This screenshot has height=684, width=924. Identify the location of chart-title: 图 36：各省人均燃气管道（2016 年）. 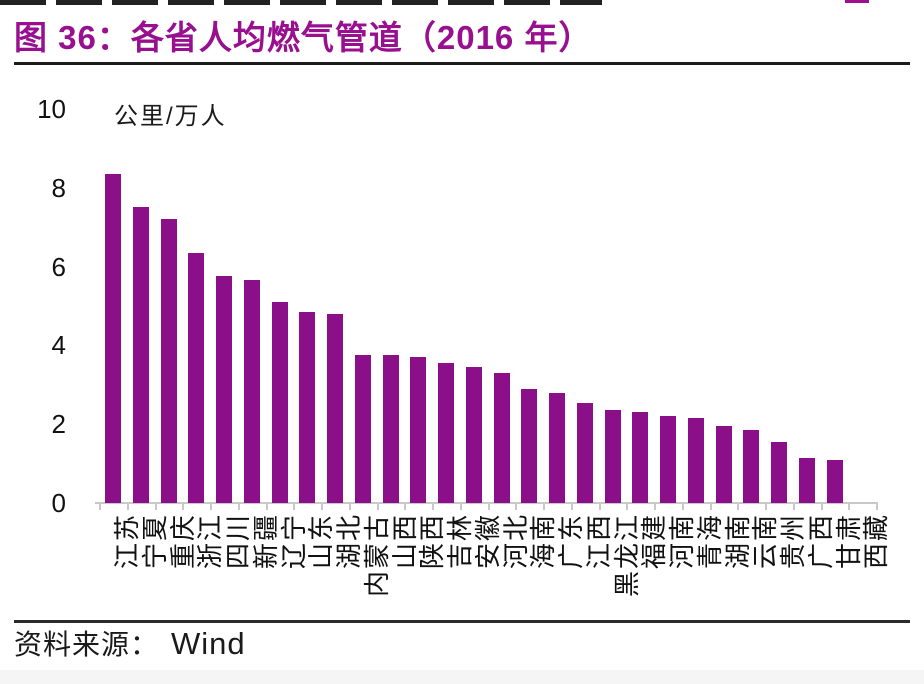
(303, 37).